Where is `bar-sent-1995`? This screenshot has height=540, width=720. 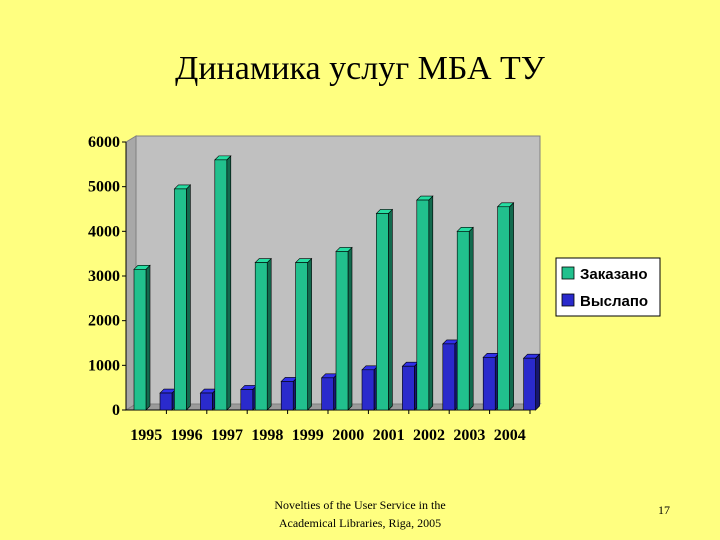
bar-sent-1995 is located at coordinates (166, 401).